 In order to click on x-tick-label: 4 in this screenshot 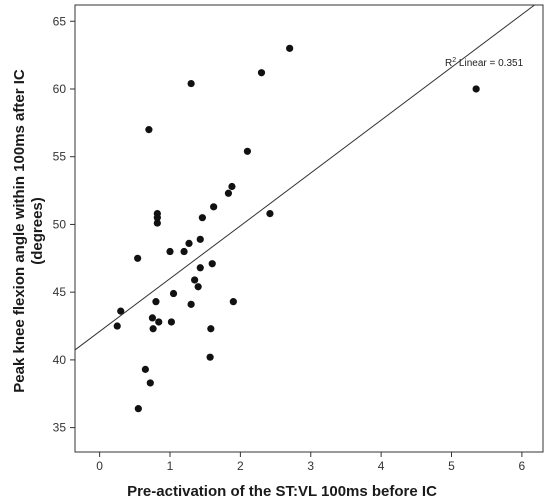, I will do `click(381, 466)`.